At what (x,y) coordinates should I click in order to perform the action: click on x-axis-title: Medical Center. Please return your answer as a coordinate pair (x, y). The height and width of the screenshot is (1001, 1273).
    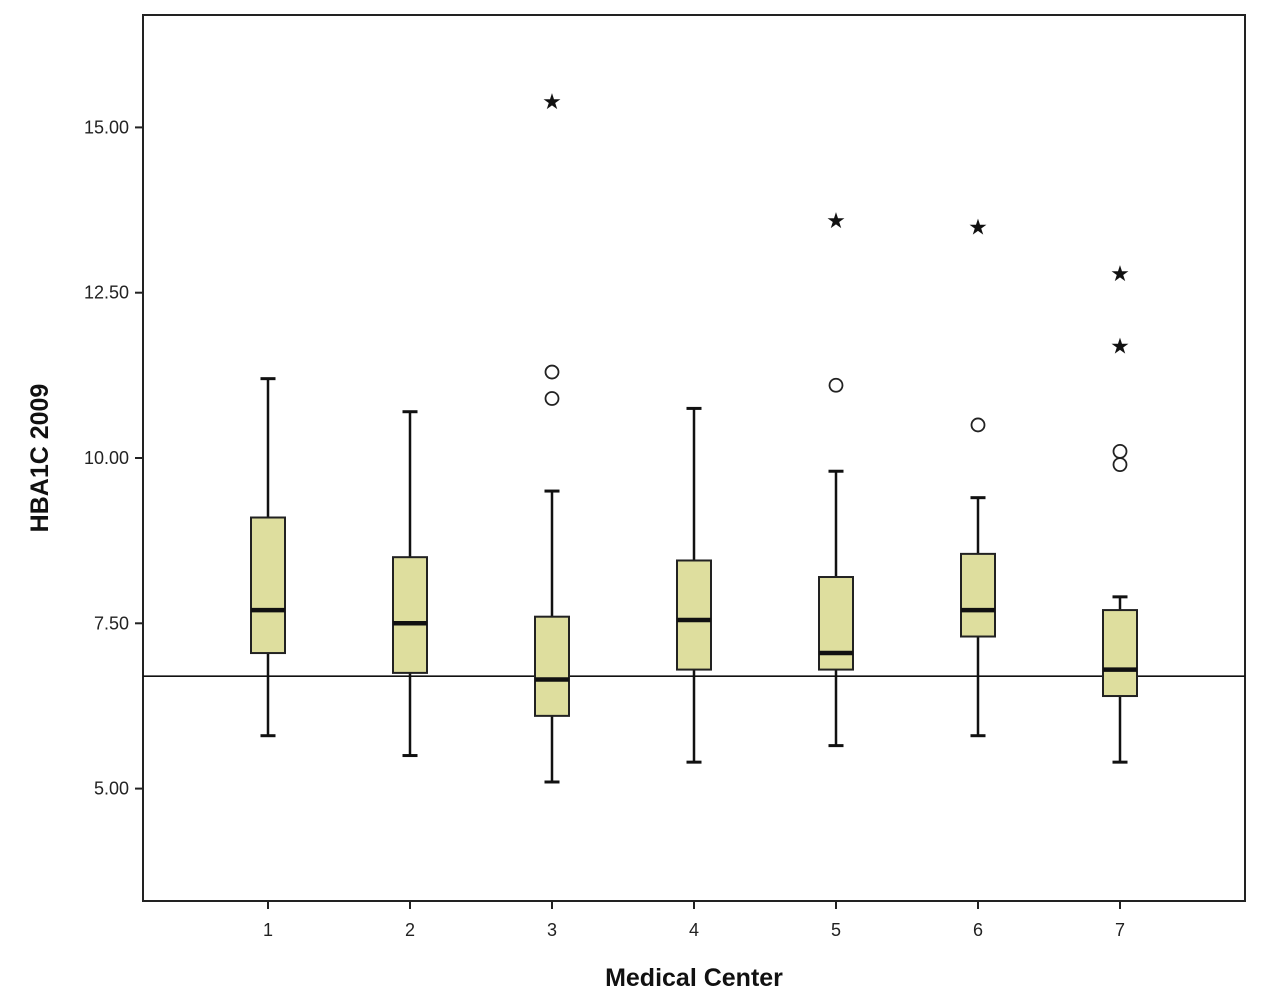
    Looking at the image, I should click on (694, 978).